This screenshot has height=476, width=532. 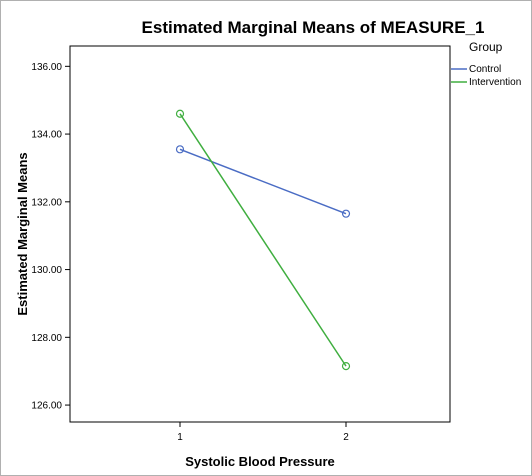 I want to click on legend-label-intervention: Intervention, so click(x=495, y=82).